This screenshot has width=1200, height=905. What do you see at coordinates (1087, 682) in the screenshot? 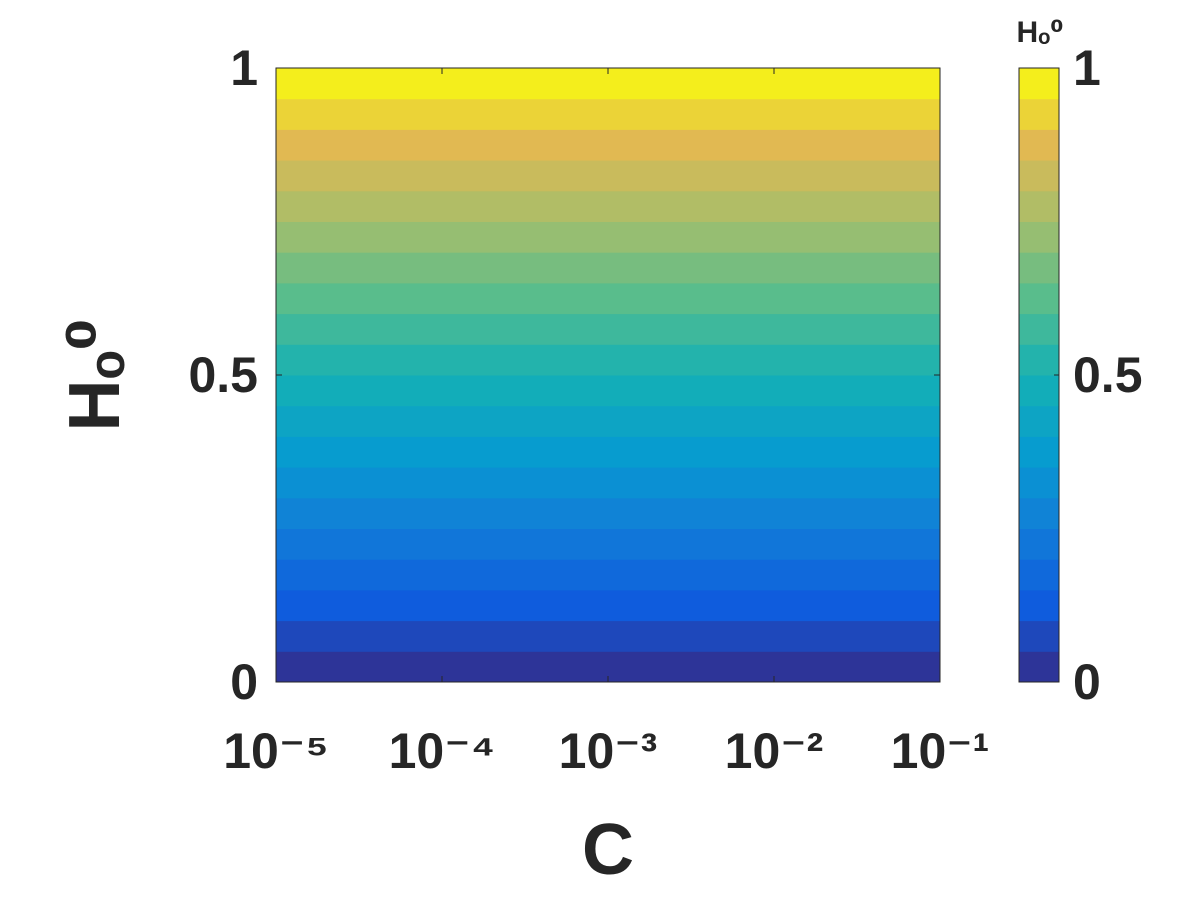
I see `colorbar-tick-label: 0` at bounding box center [1087, 682].